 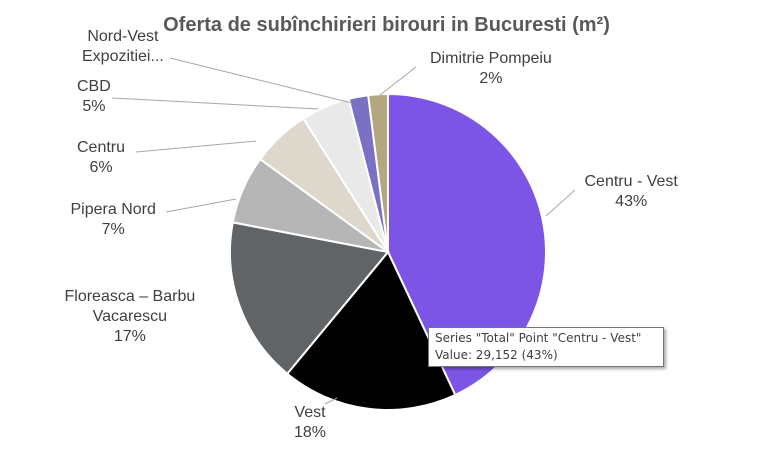 I want to click on data-label-percent: 2%, so click(x=491, y=78).